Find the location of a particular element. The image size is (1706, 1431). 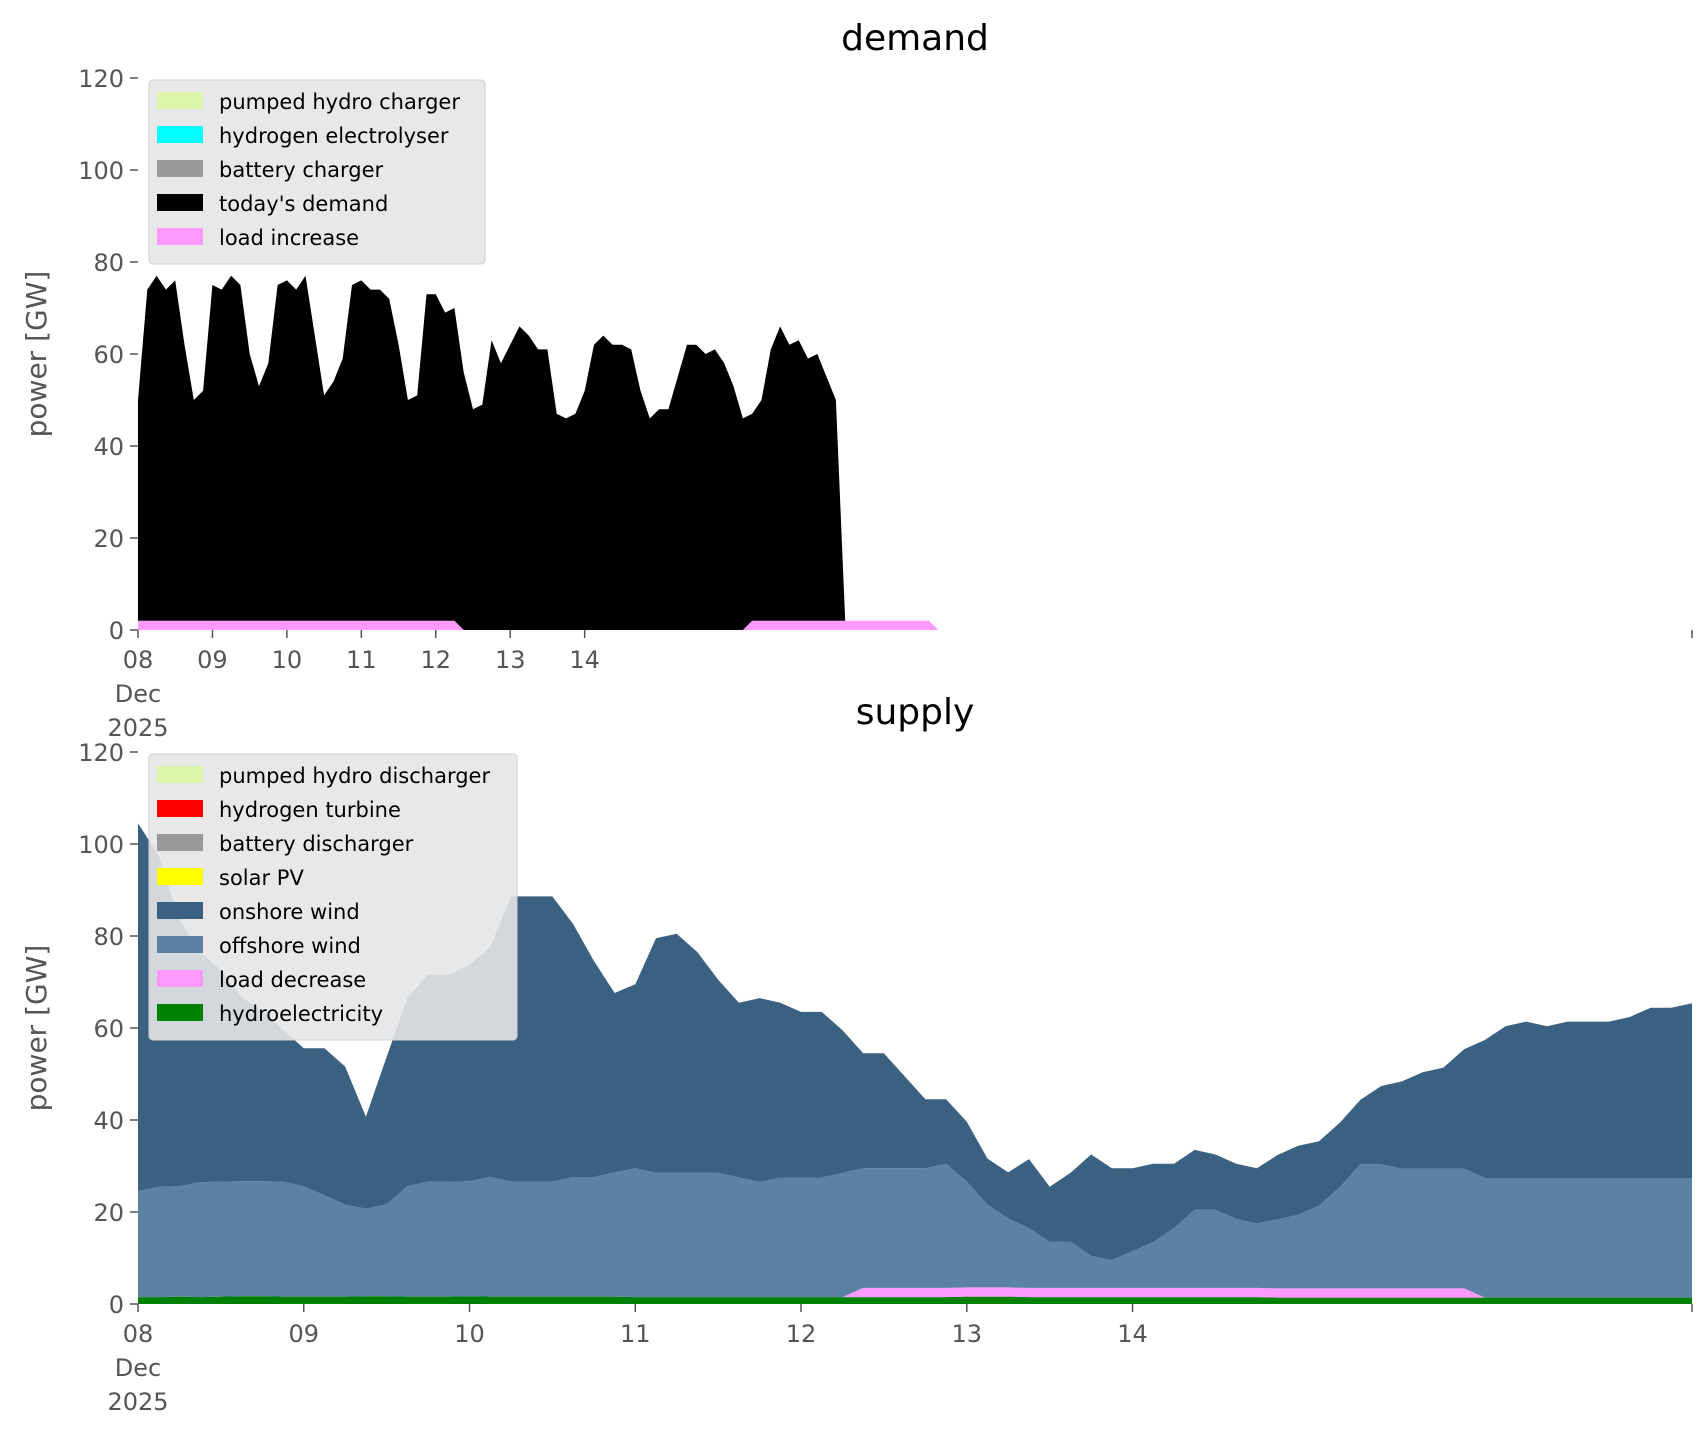

supply-legend is located at coordinates (333, 897).